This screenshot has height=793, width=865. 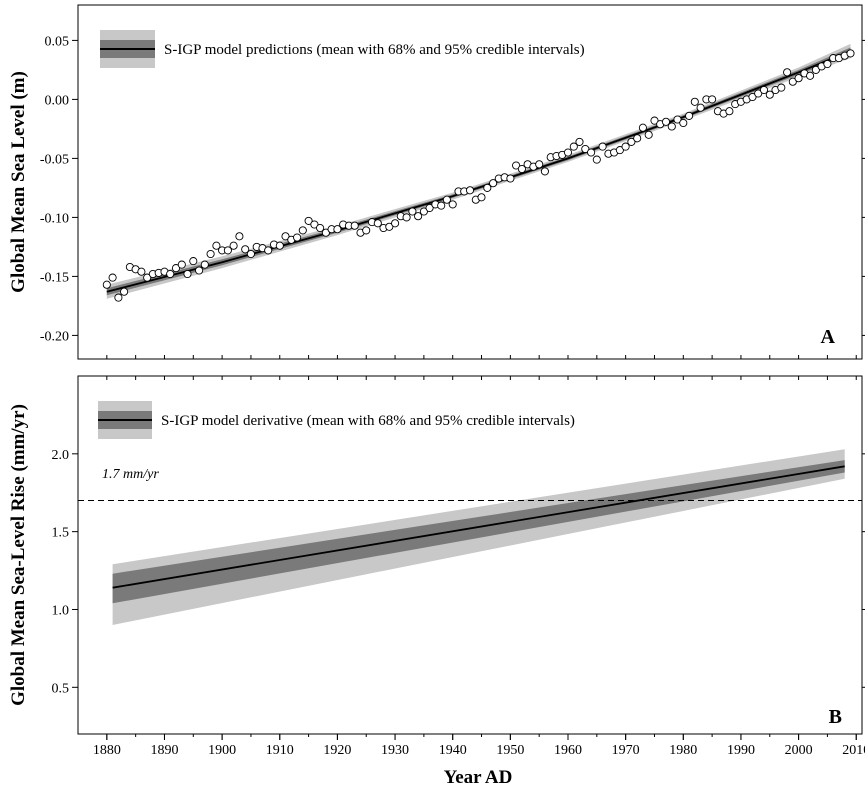 What do you see at coordinates (54, 159) in the screenshot?
I see `panel-a-y-tick-label: -0.05` at bounding box center [54, 159].